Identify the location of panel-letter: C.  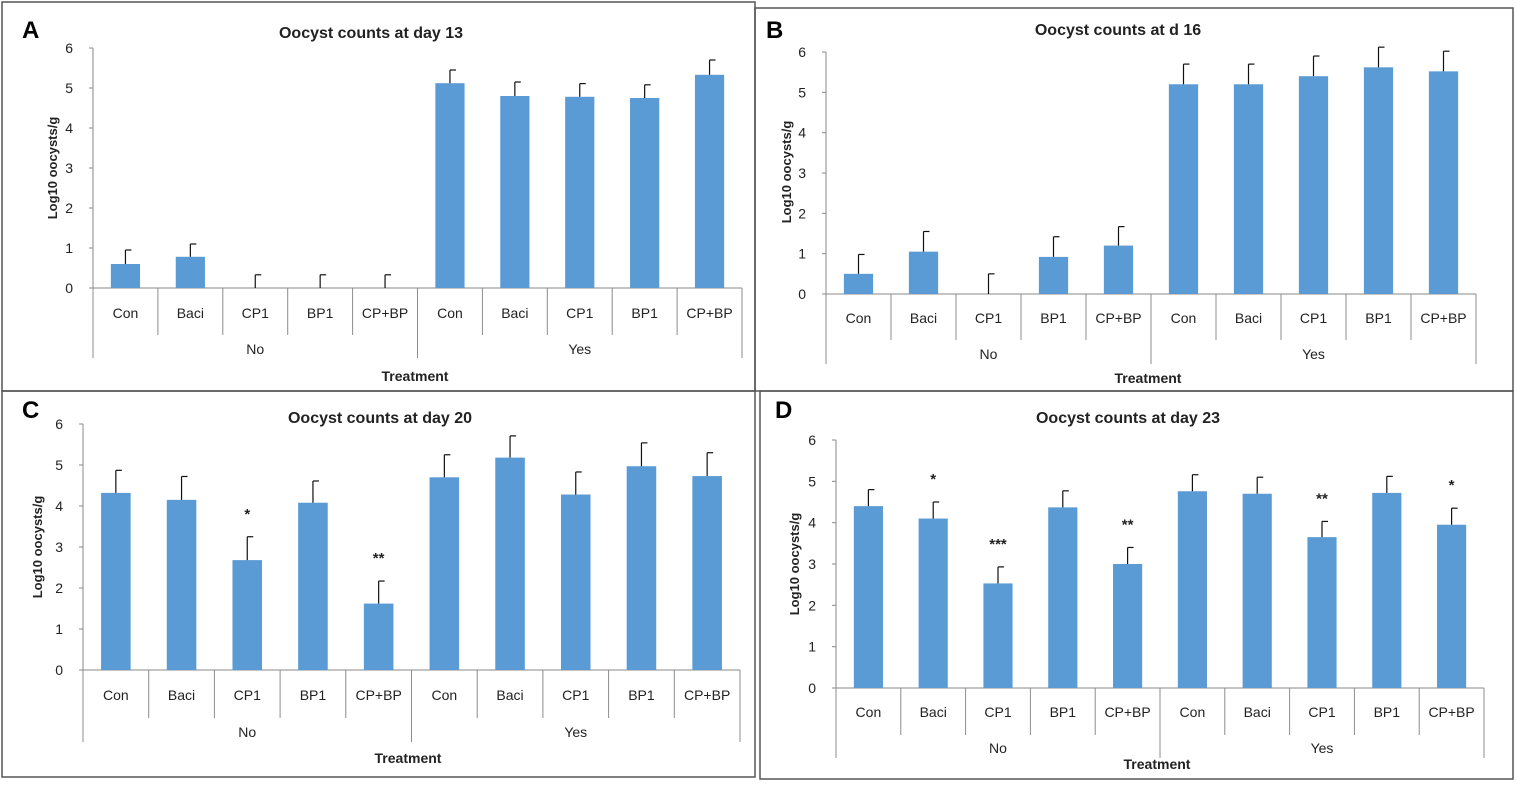
(30, 410).